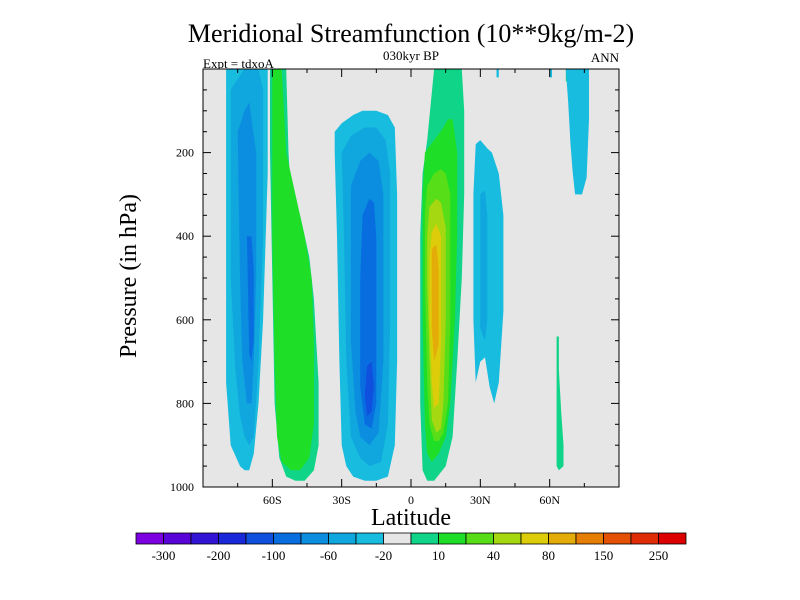  Describe the element at coordinates (484, 265) in the screenshot. I see `contour-nh-ferrel-inner` at that location.